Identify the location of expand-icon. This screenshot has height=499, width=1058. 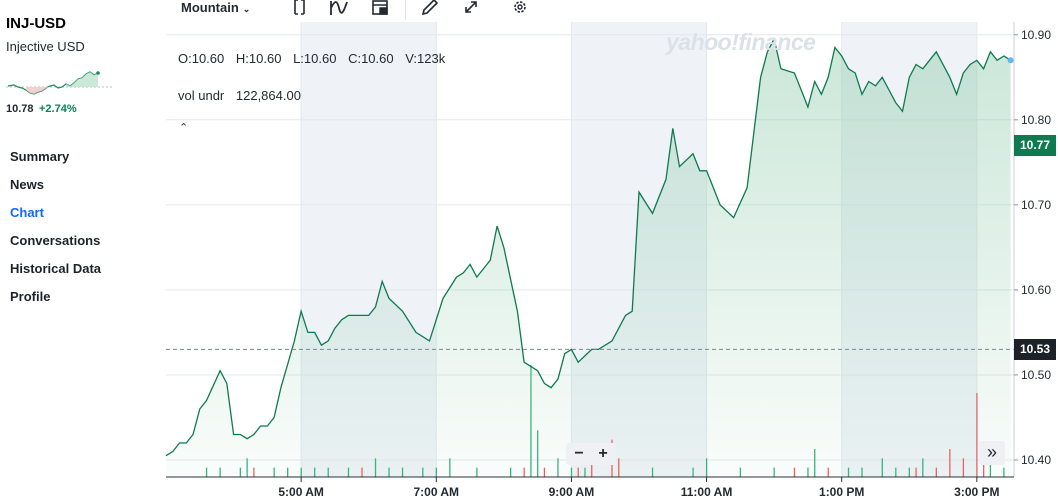
(471, 9).